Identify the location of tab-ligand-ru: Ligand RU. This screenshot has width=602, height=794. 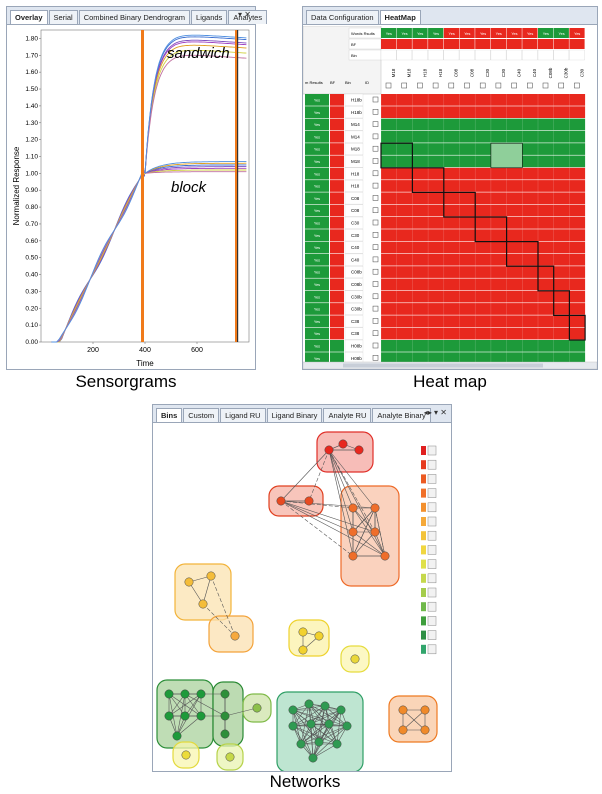
(242, 415).